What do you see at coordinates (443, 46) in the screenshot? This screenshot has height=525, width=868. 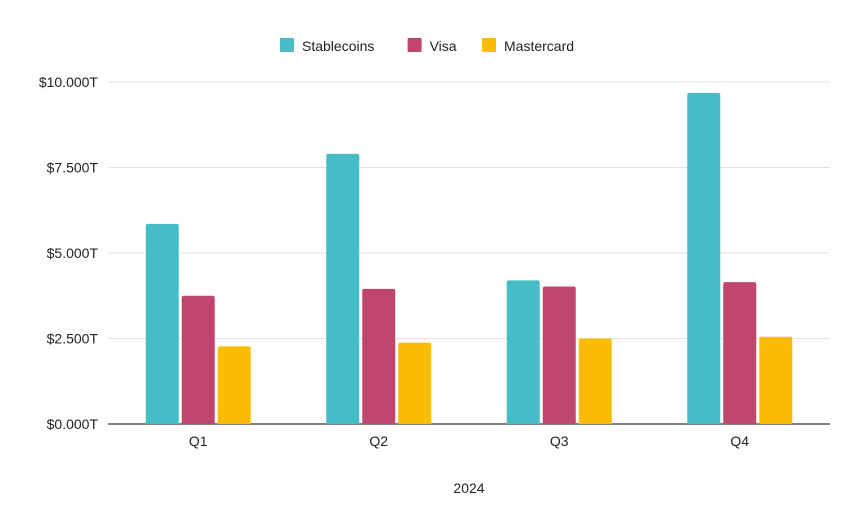 I see `legend-label: Visa` at bounding box center [443, 46].